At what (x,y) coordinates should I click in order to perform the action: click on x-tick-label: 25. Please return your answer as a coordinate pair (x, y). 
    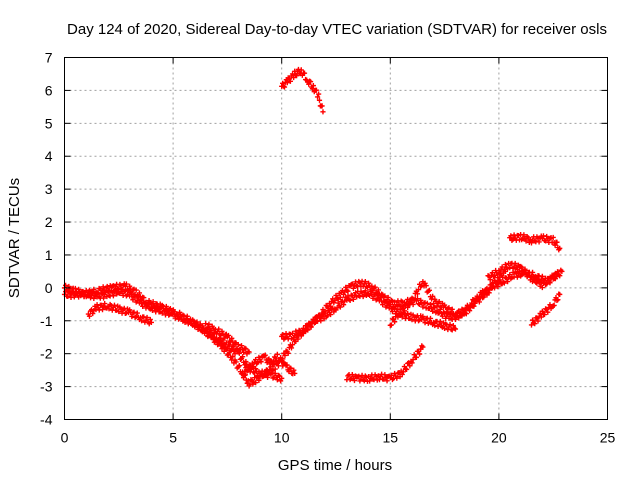
    Looking at the image, I should click on (608, 438).